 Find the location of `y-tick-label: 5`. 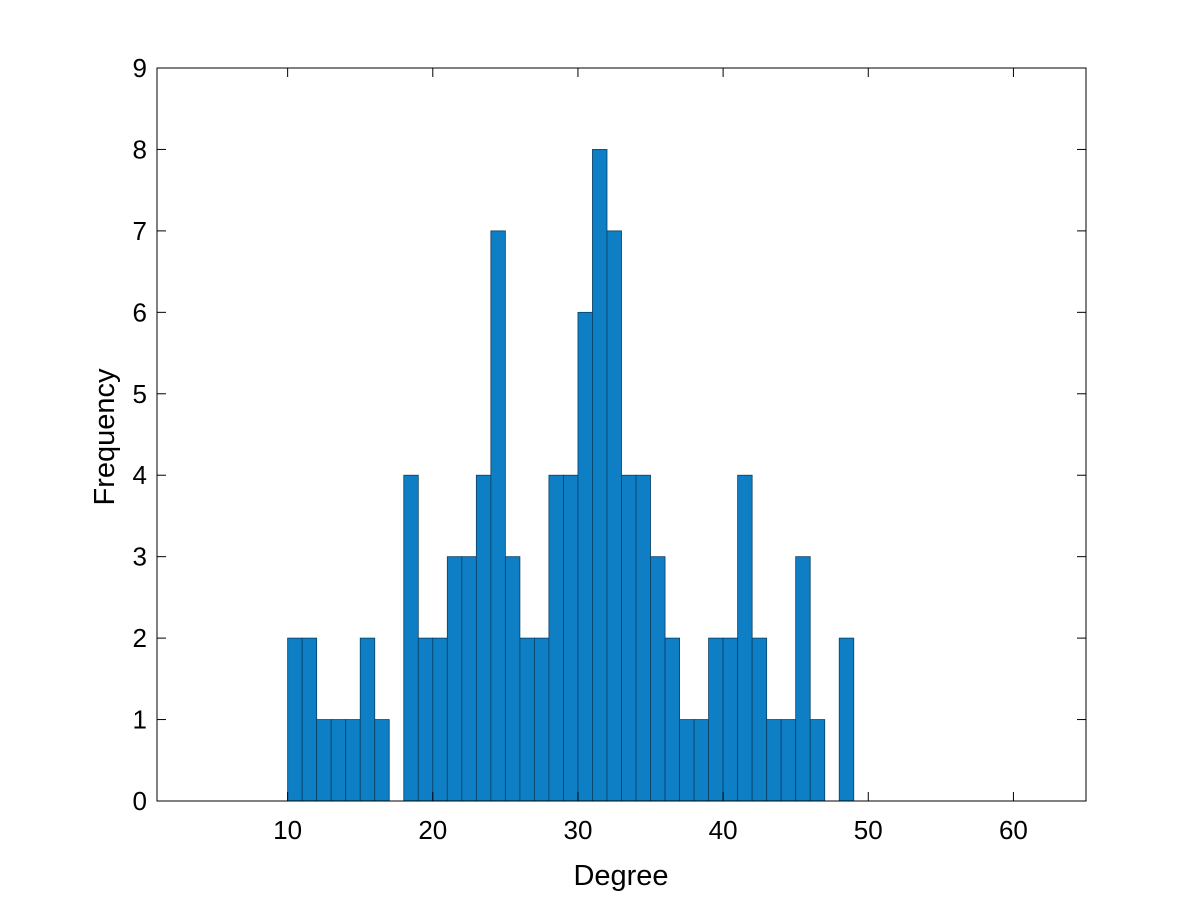

y-tick-label: 5 is located at coordinates (140, 394).